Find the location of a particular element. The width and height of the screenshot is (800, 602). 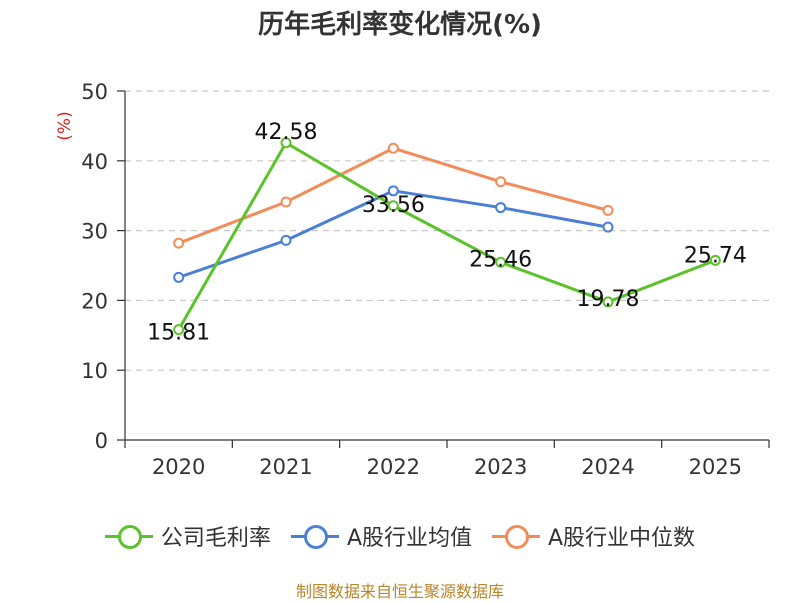

data-label: 25.74 is located at coordinates (715, 255).